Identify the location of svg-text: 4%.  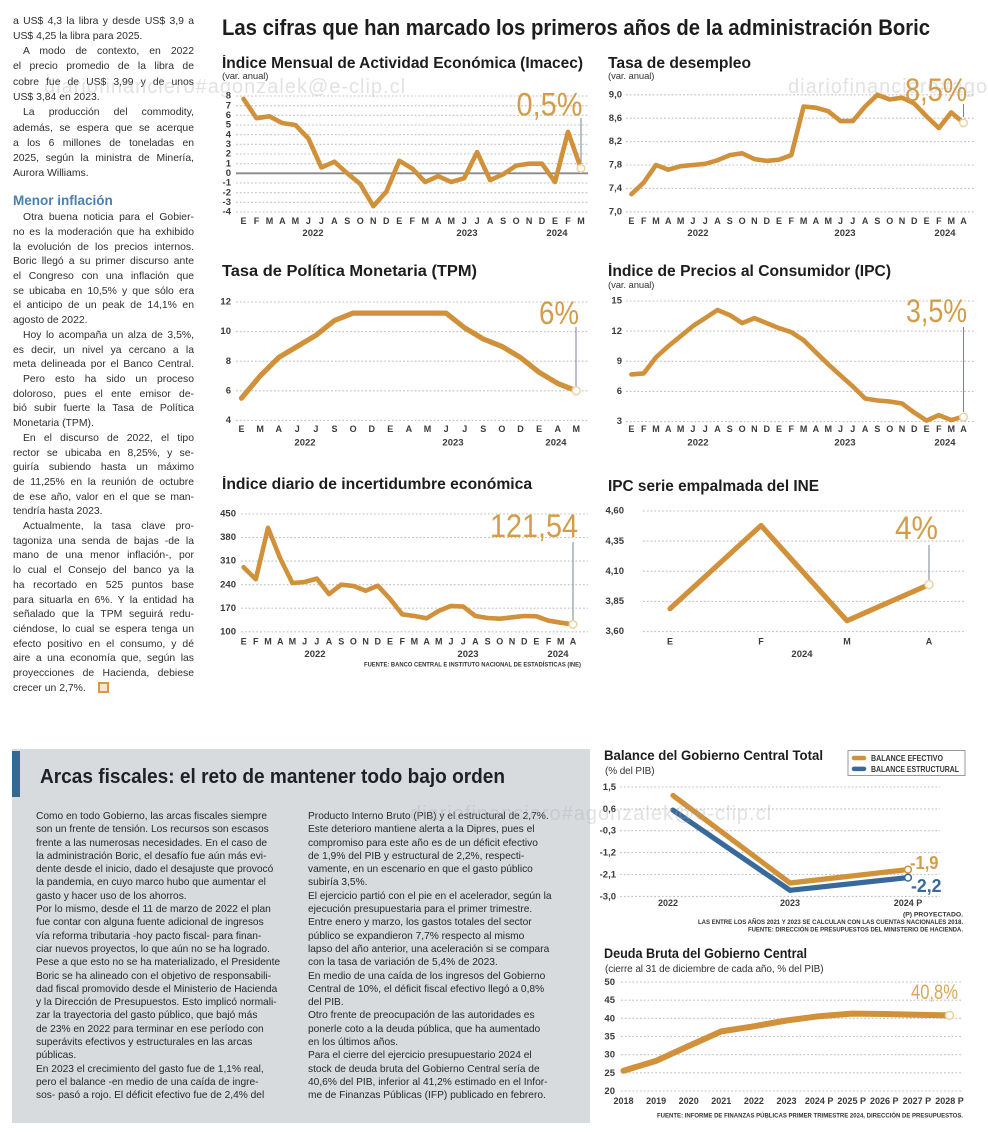
(916, 528).